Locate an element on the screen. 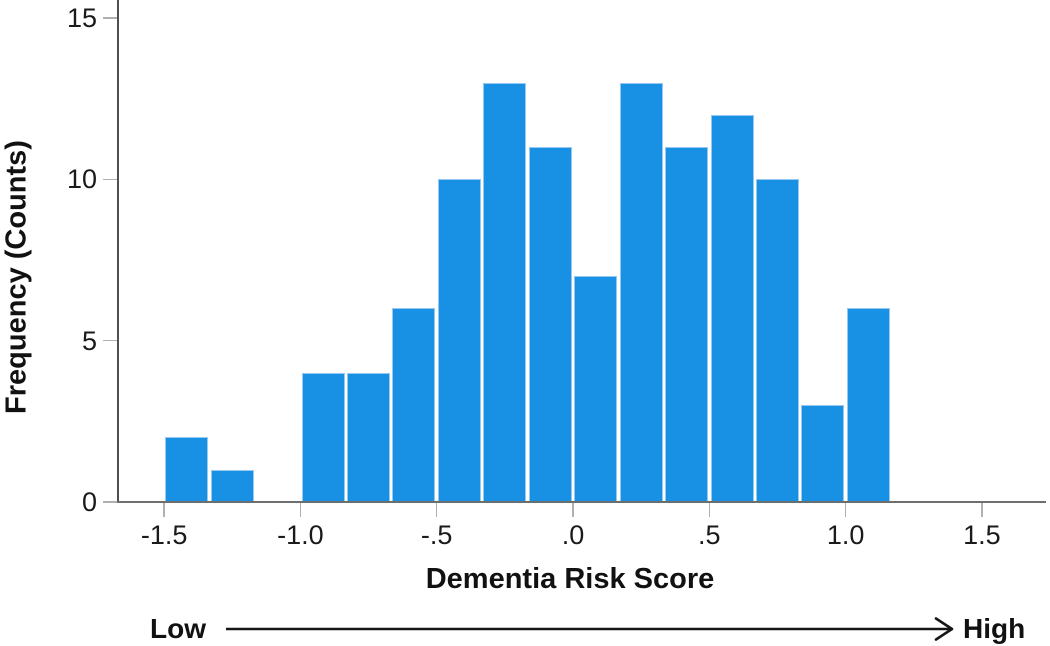 This screenshot has width=1050, height=646. y-tick-label: 5 is located at coordinates (89, 340).